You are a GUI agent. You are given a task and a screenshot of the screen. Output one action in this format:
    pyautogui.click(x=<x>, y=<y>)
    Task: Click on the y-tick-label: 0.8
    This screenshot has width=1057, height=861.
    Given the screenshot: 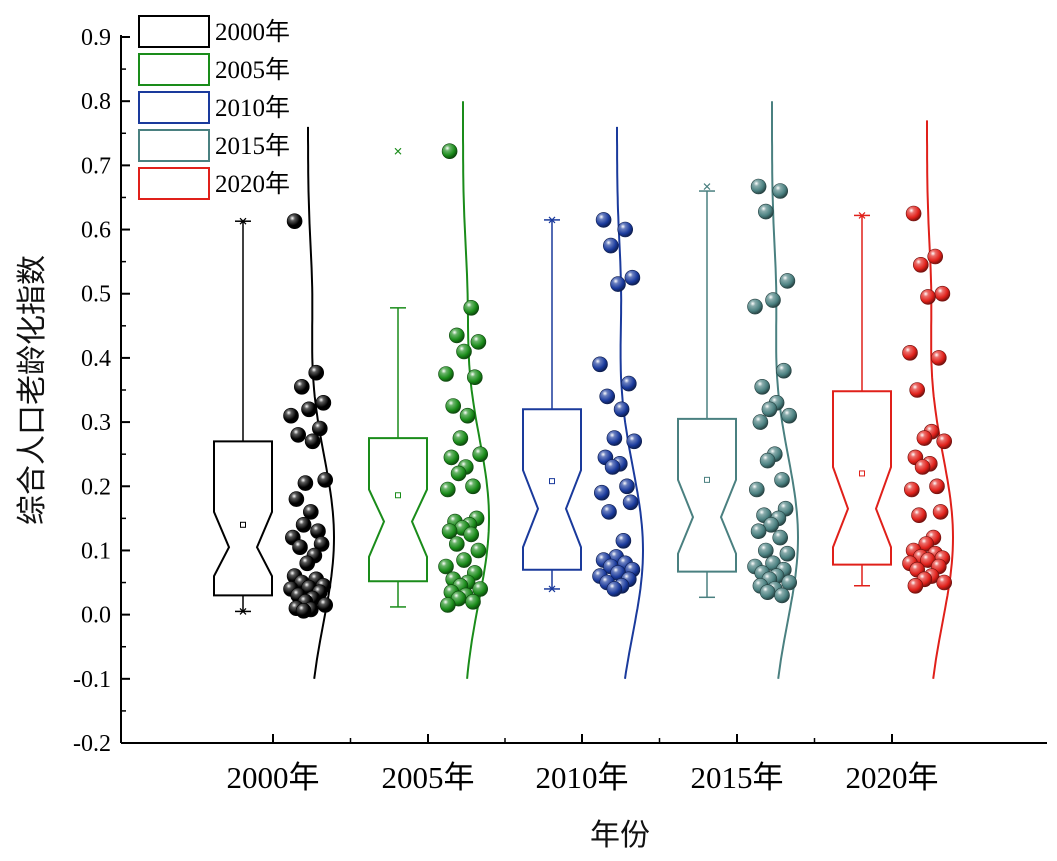 What is the action you would take?
    pyautogui.click(x=96, y=102)
    